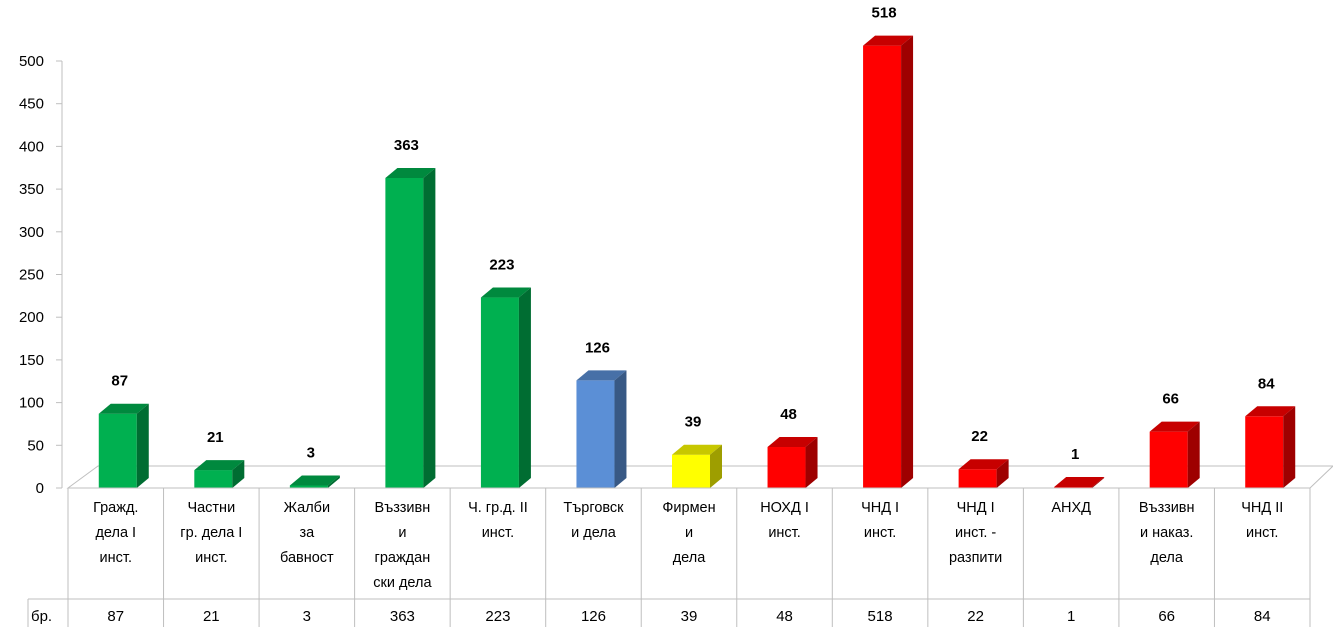  I want to click on table-value-cell: 39, so click(689, 616).